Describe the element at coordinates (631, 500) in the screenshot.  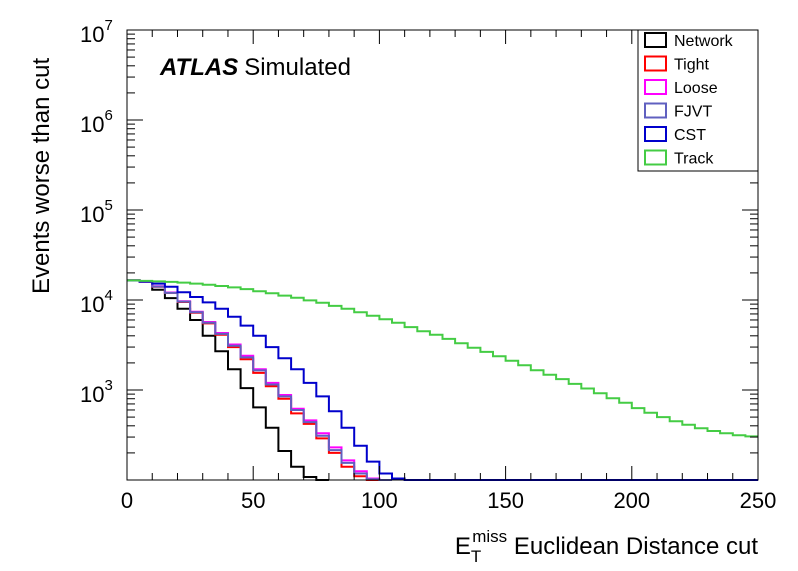
I see `x-tick-label: 200` at that location.